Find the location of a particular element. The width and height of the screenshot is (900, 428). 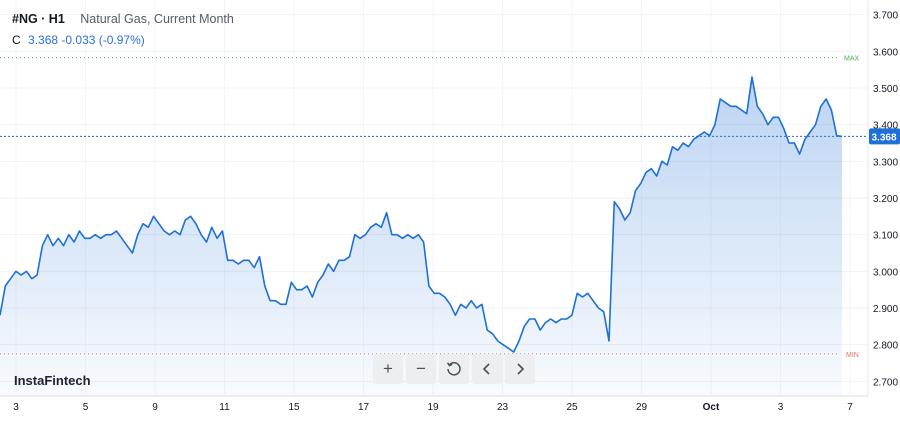

x-tick-label: 7 is located at coordinates (850, 407).